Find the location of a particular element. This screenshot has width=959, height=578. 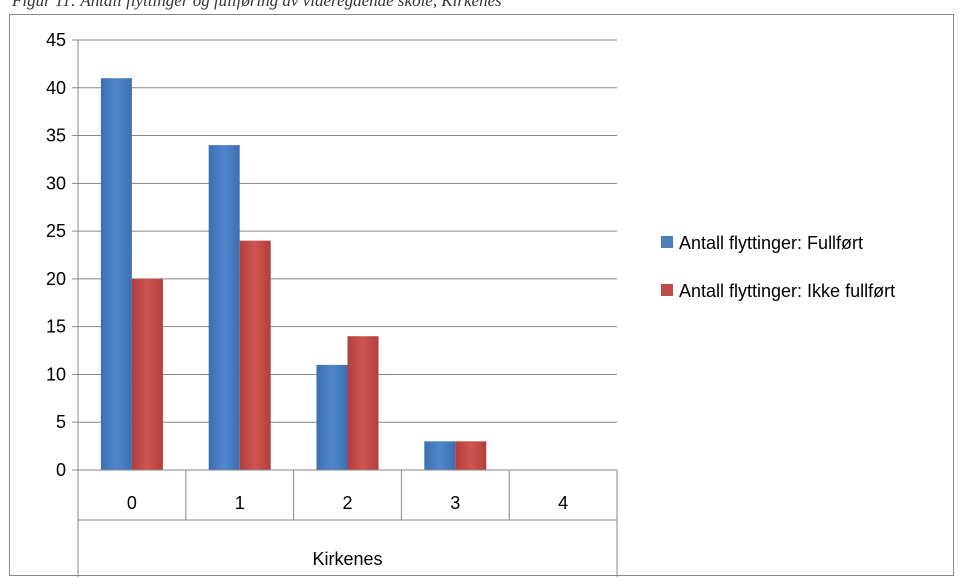

y-tick-label: 25 is located at coordinates (56, 231).